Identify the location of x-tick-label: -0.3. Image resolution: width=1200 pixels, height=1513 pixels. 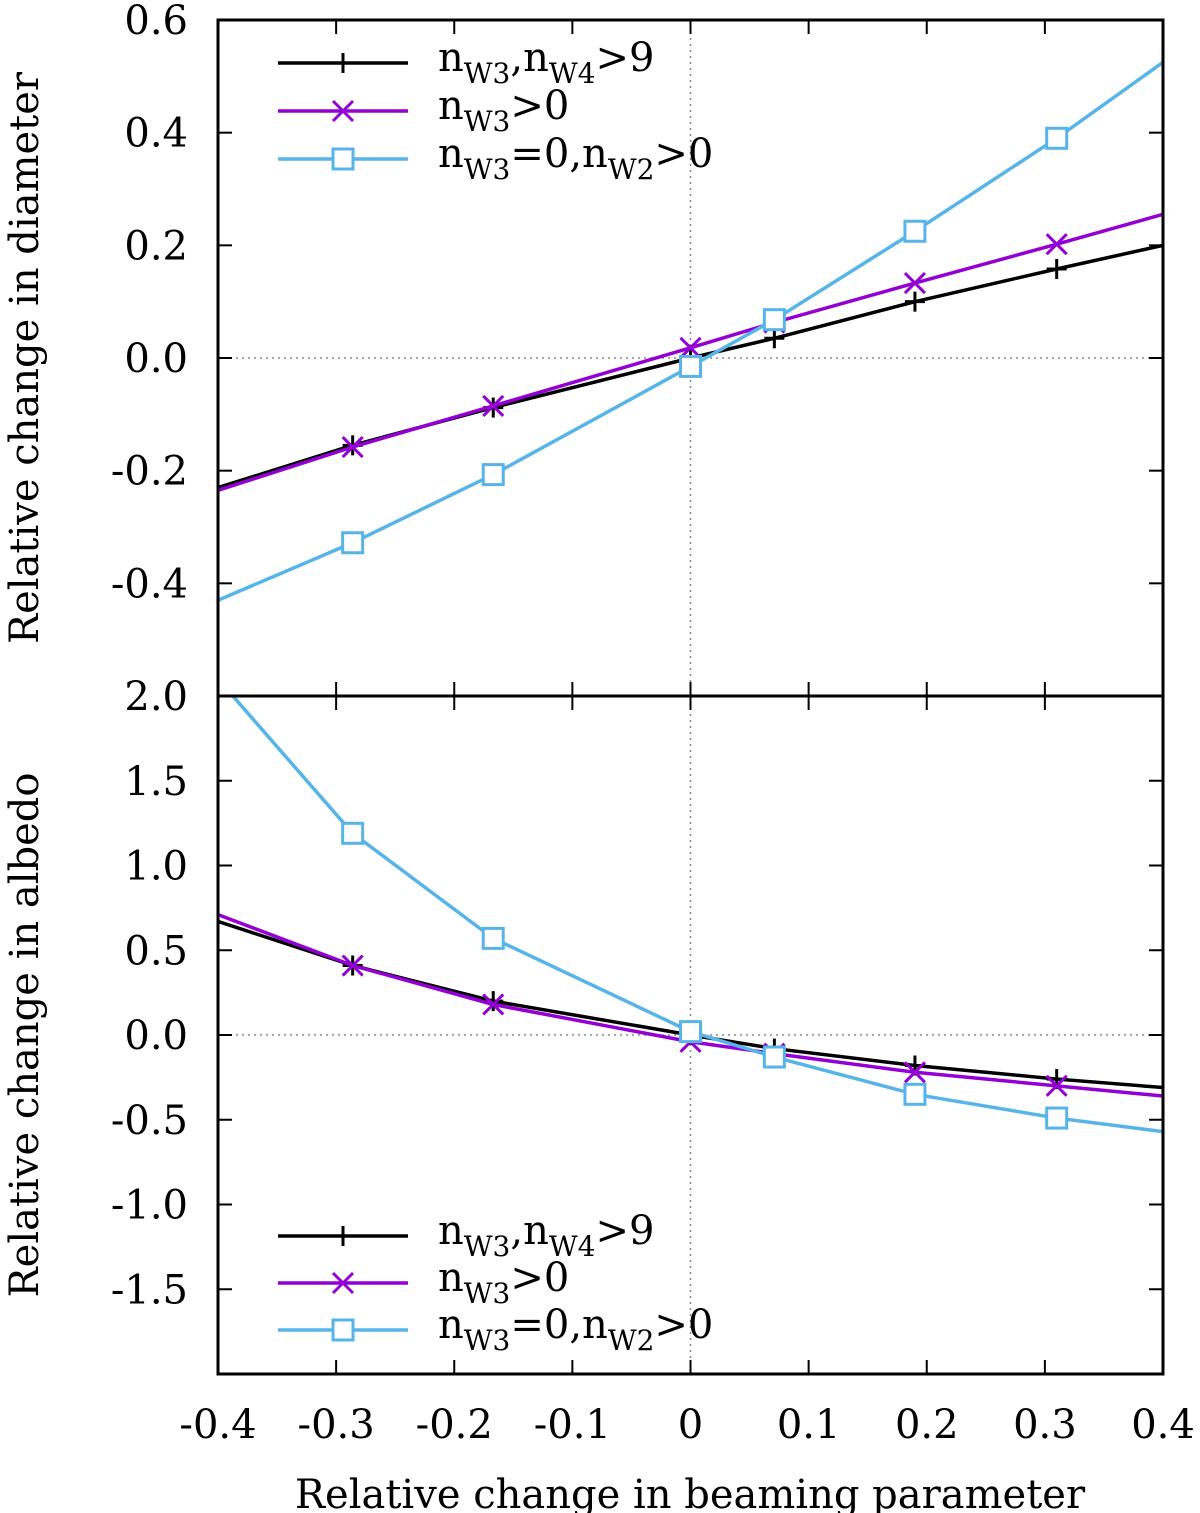
(336, 1425).